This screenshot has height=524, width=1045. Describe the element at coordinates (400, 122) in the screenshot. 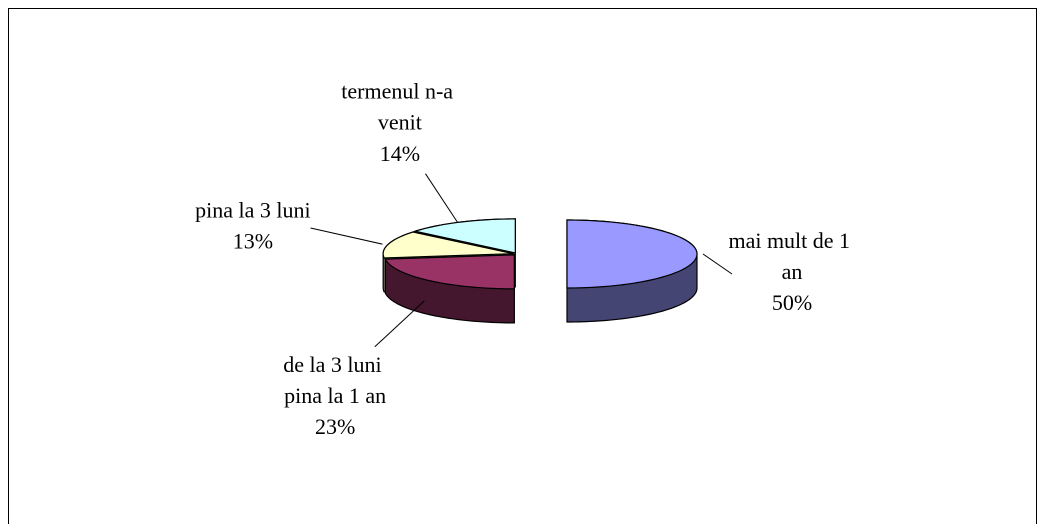

I see `slice-label-line: venit` at that location.